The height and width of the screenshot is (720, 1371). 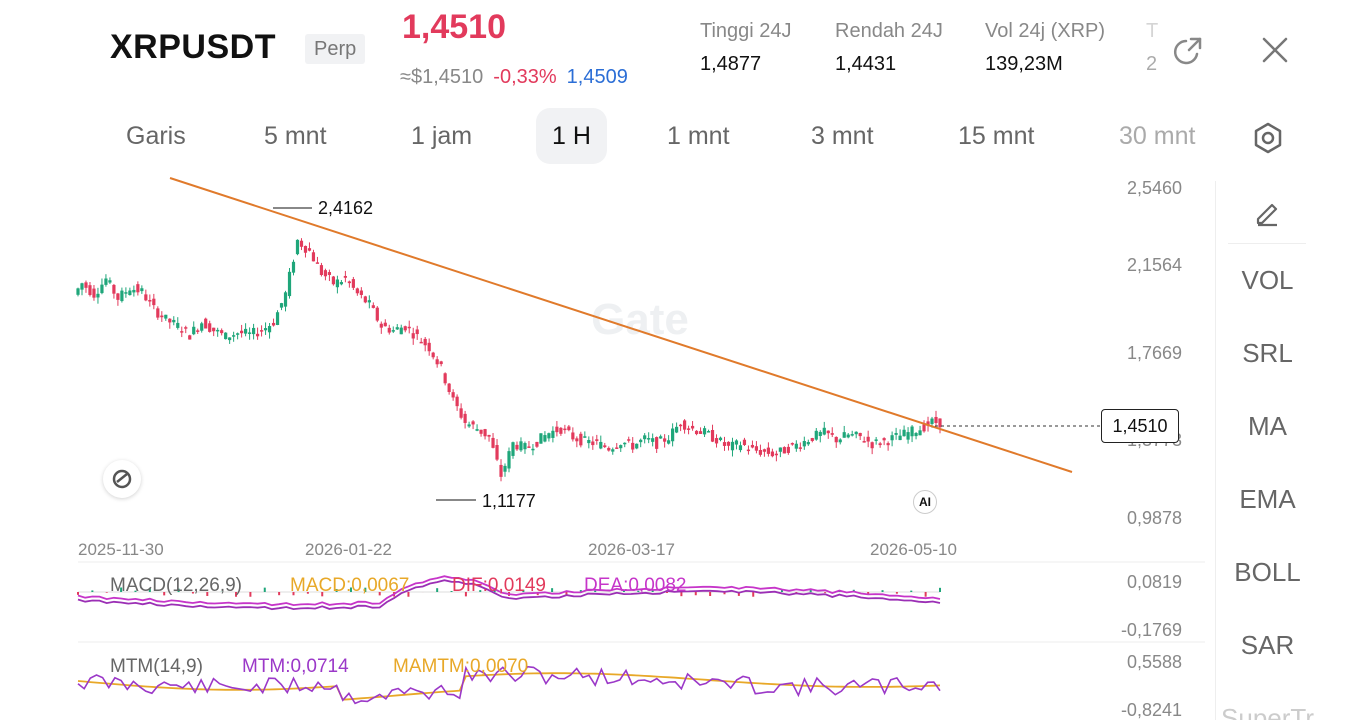 I want to click on indicator-ema: EMA, so click(x=1267, y=499).